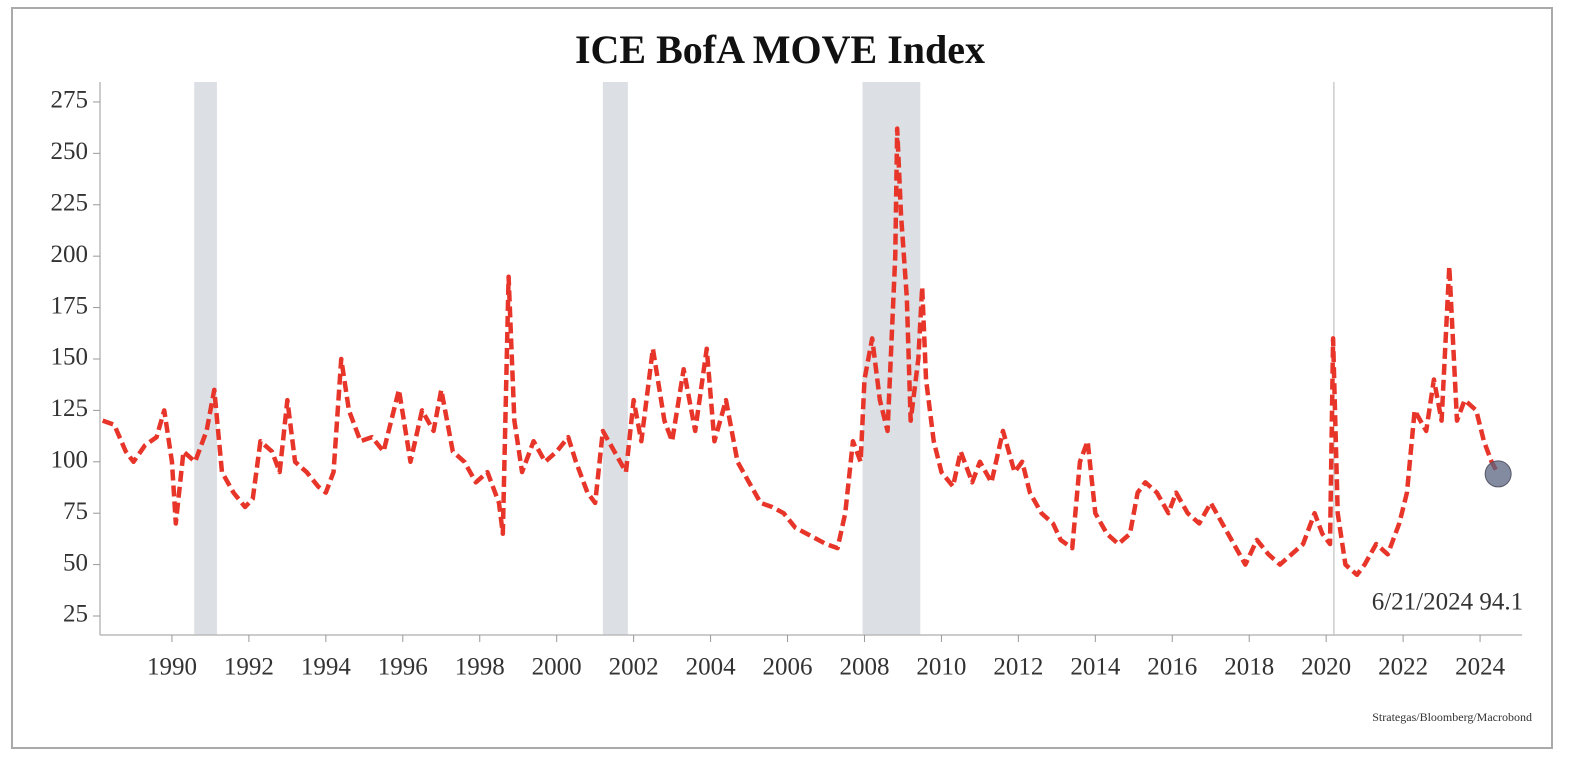 The height and width of the screenshot is (774, 1590). What do you see at coordinates (249, 667) in the screenshot?
I see `x-tick-label: 1992` at bounding box center [249, 667].